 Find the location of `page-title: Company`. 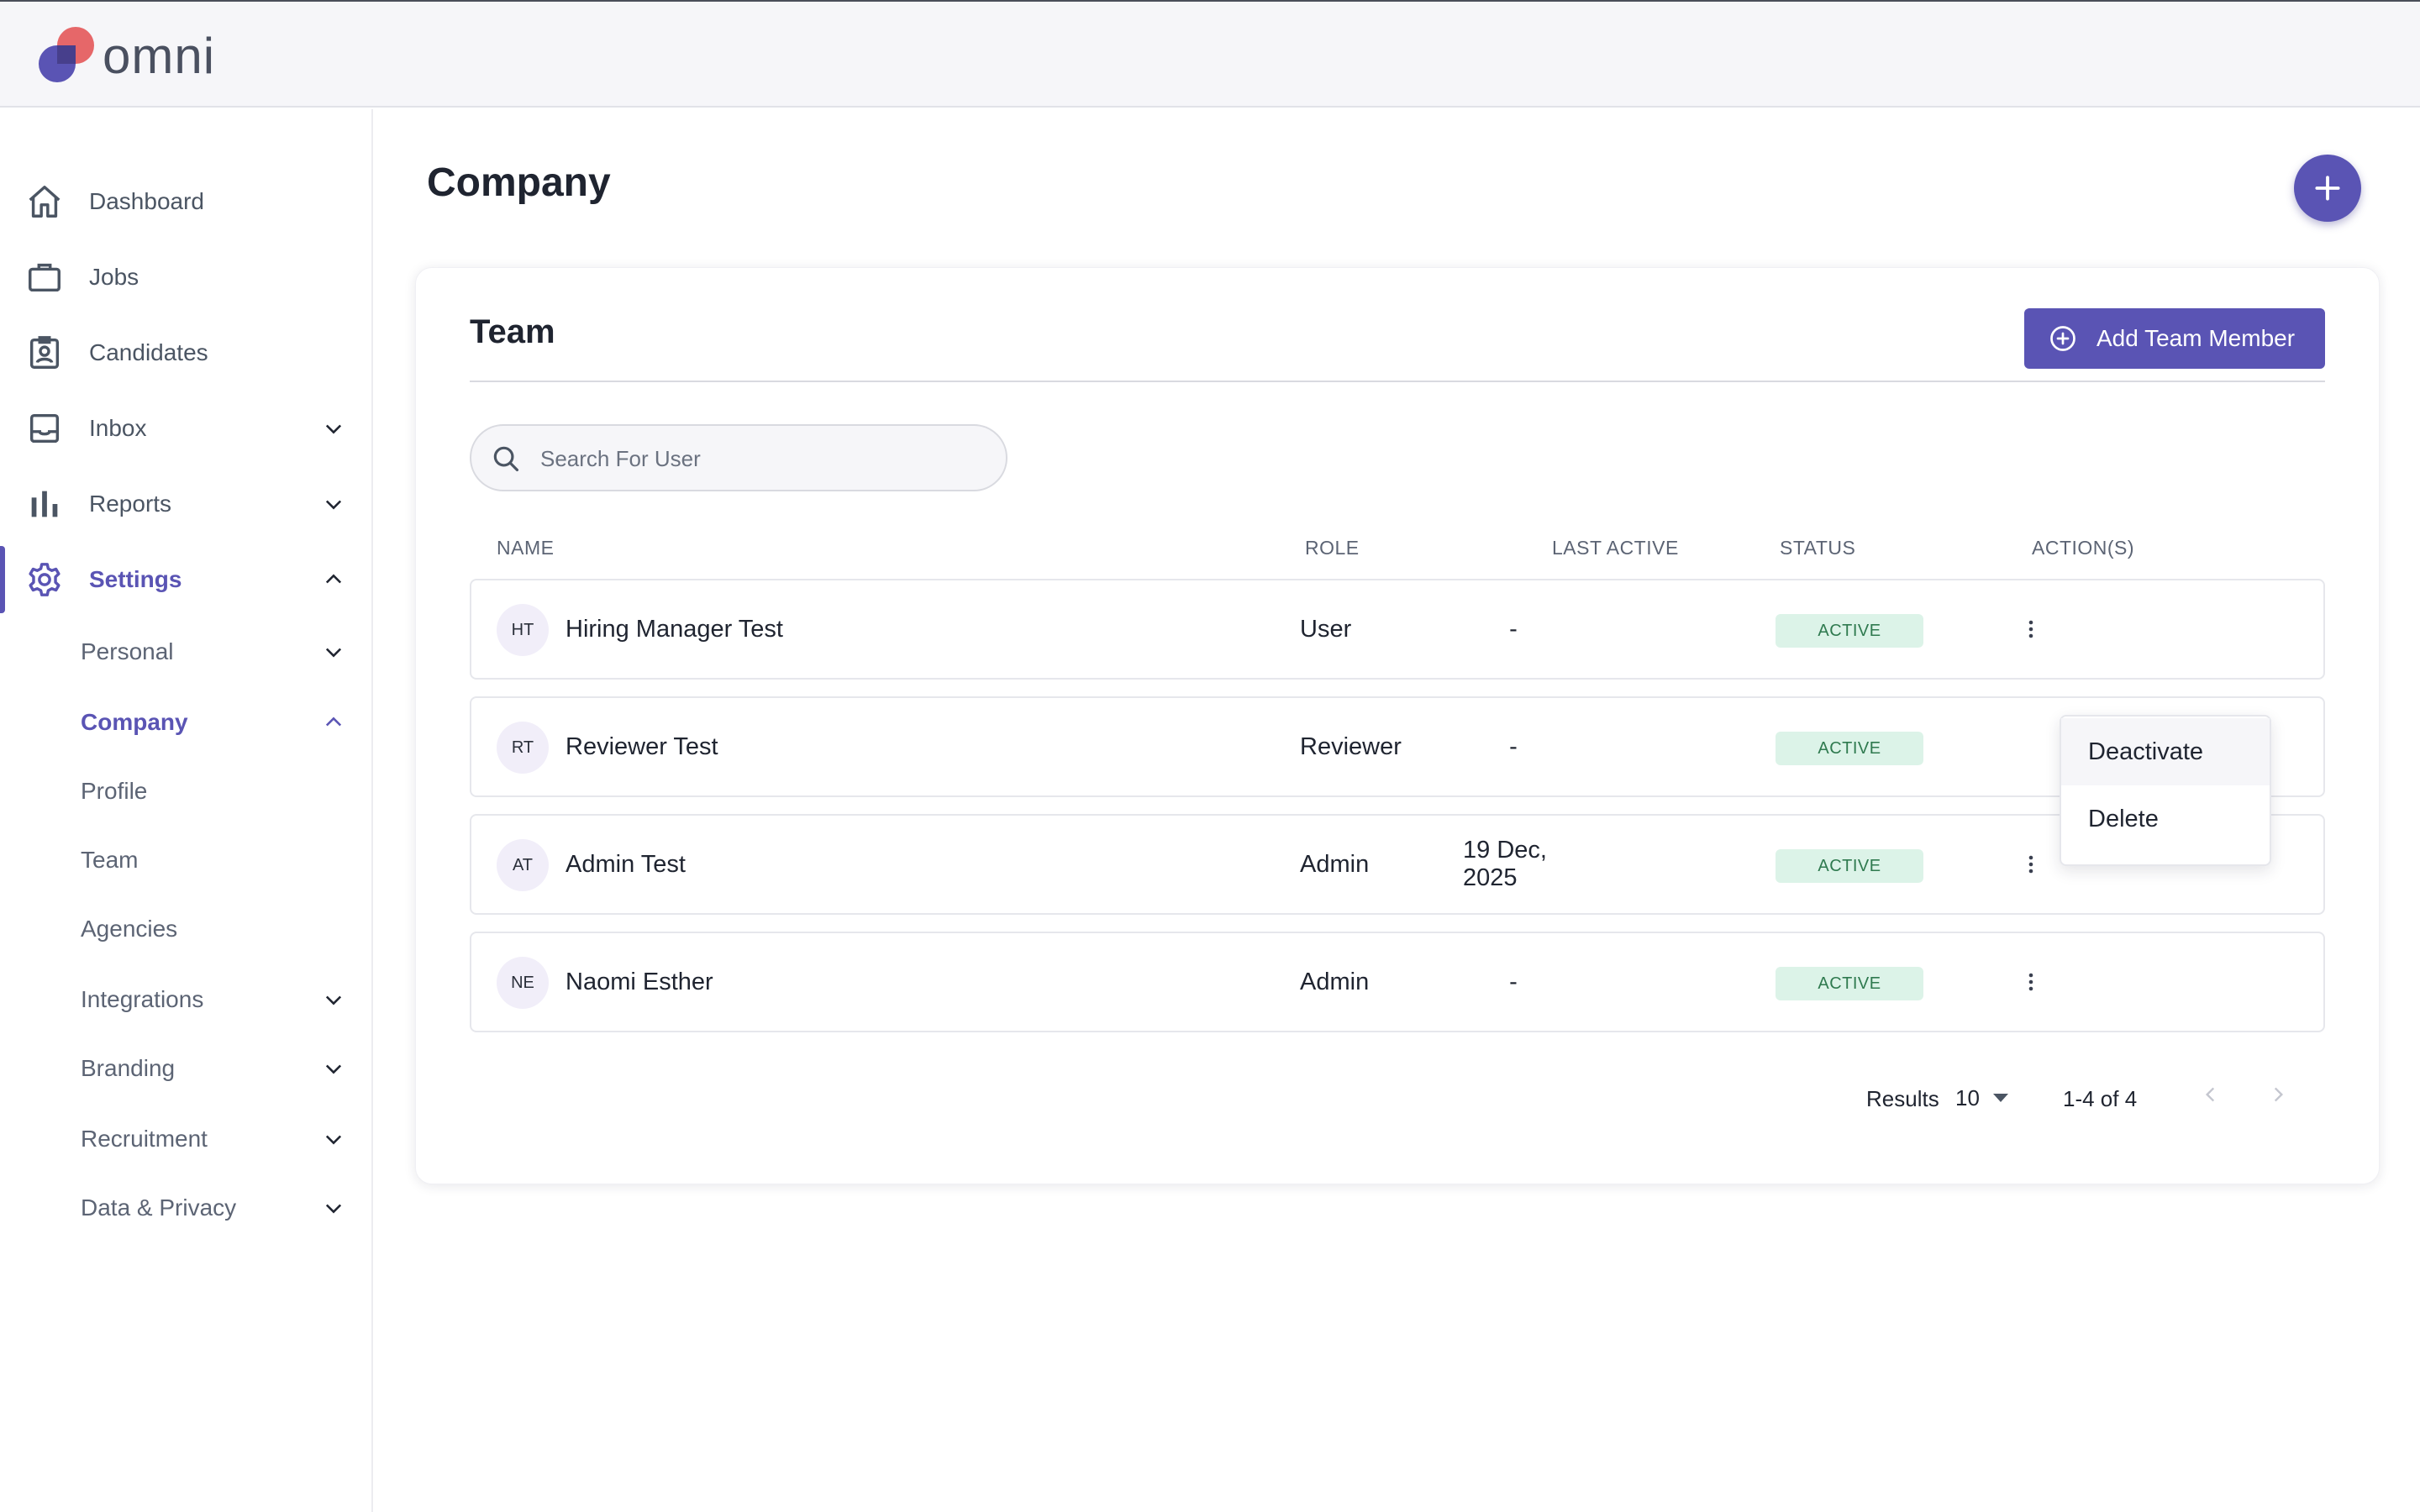

page-title: Company is located at coordinates (519, 182).